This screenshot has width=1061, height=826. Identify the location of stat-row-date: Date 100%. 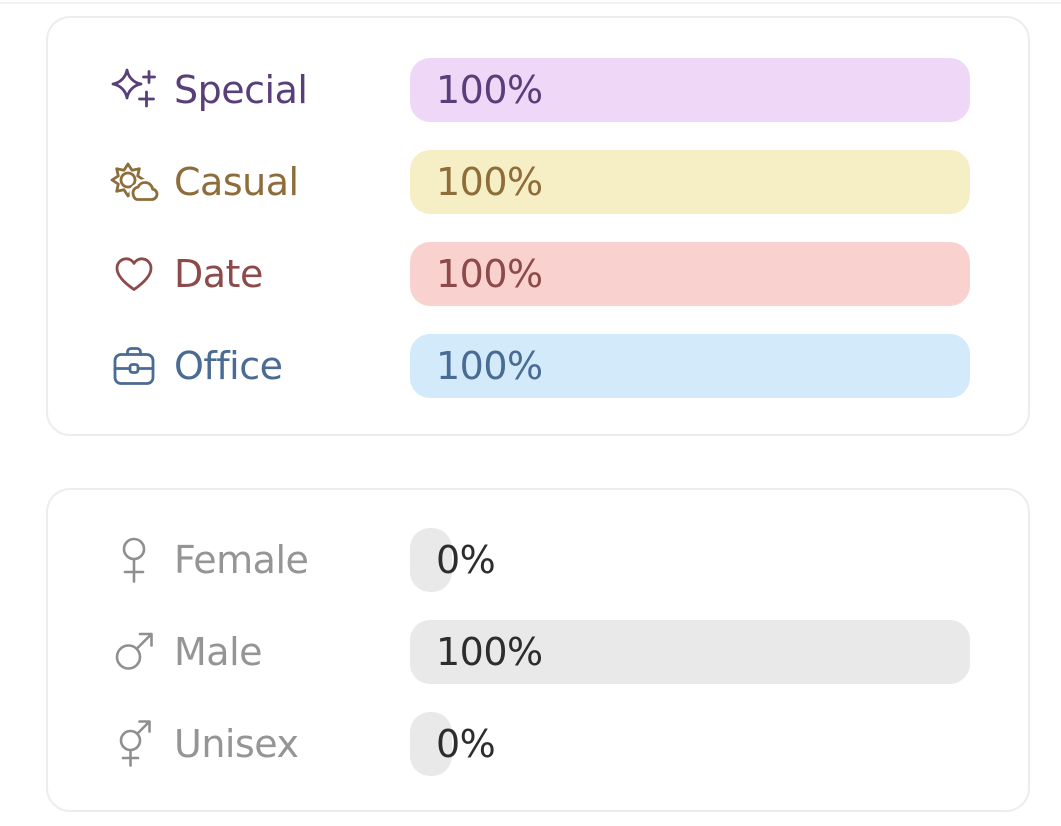
(539, 274).